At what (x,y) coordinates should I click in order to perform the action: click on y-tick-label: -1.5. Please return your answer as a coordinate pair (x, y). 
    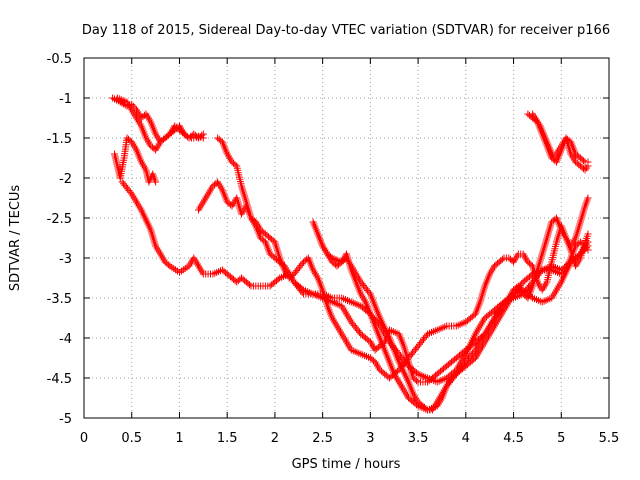
    Looking at the image, I should click on (59, 139).